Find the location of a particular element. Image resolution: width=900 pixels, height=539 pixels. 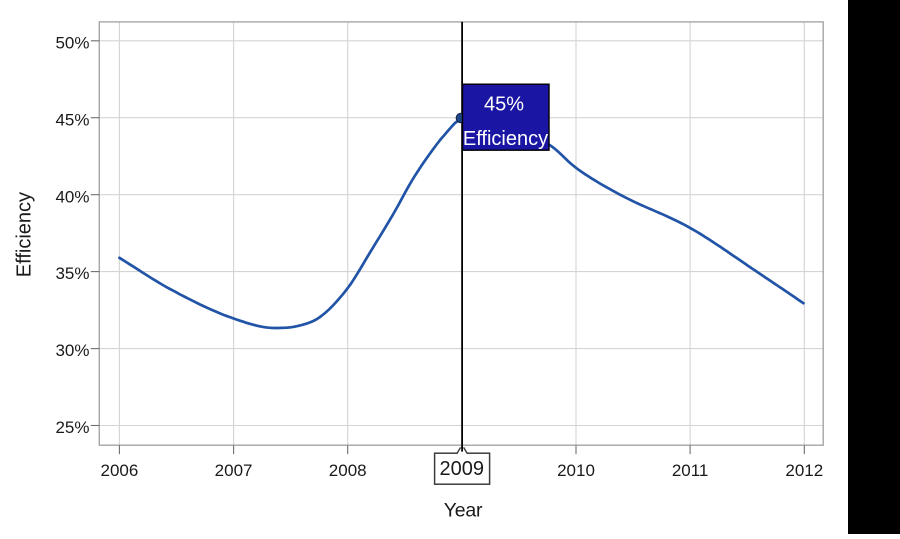

svg-text: 2012 is located at coordinates (804, 470).